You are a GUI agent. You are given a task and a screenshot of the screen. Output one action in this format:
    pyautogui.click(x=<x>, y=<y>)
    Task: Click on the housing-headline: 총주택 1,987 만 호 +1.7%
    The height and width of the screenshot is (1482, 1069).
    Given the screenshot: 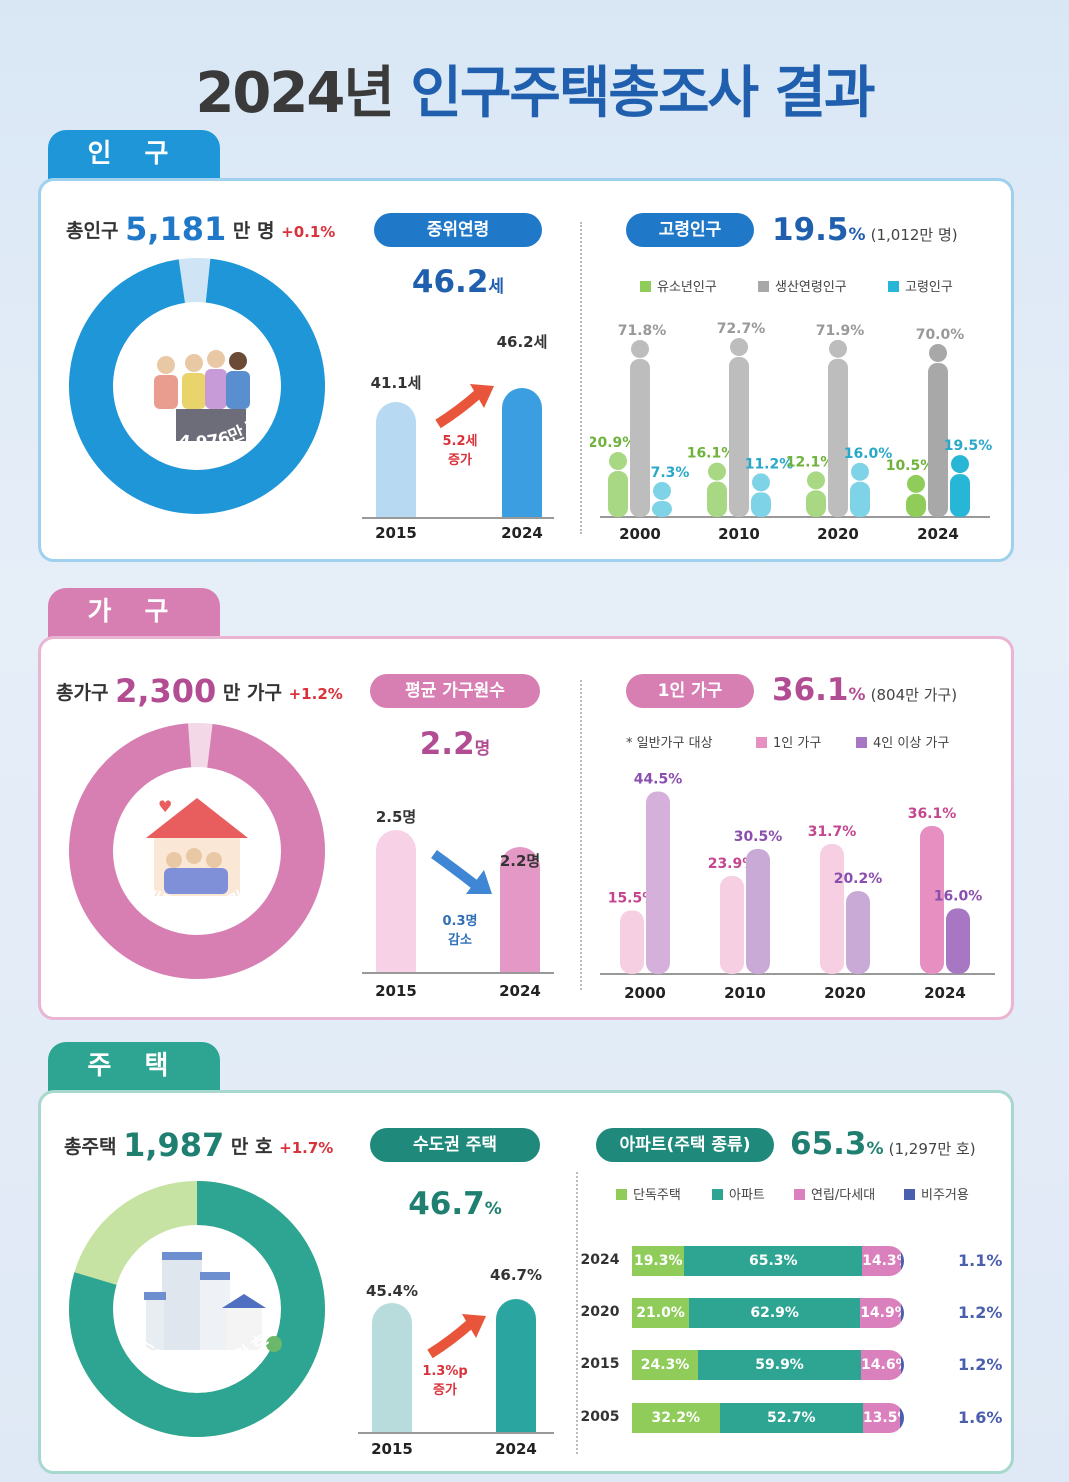 What is the action you would take?
    pyautogui.click(x=199, y=1145)
    